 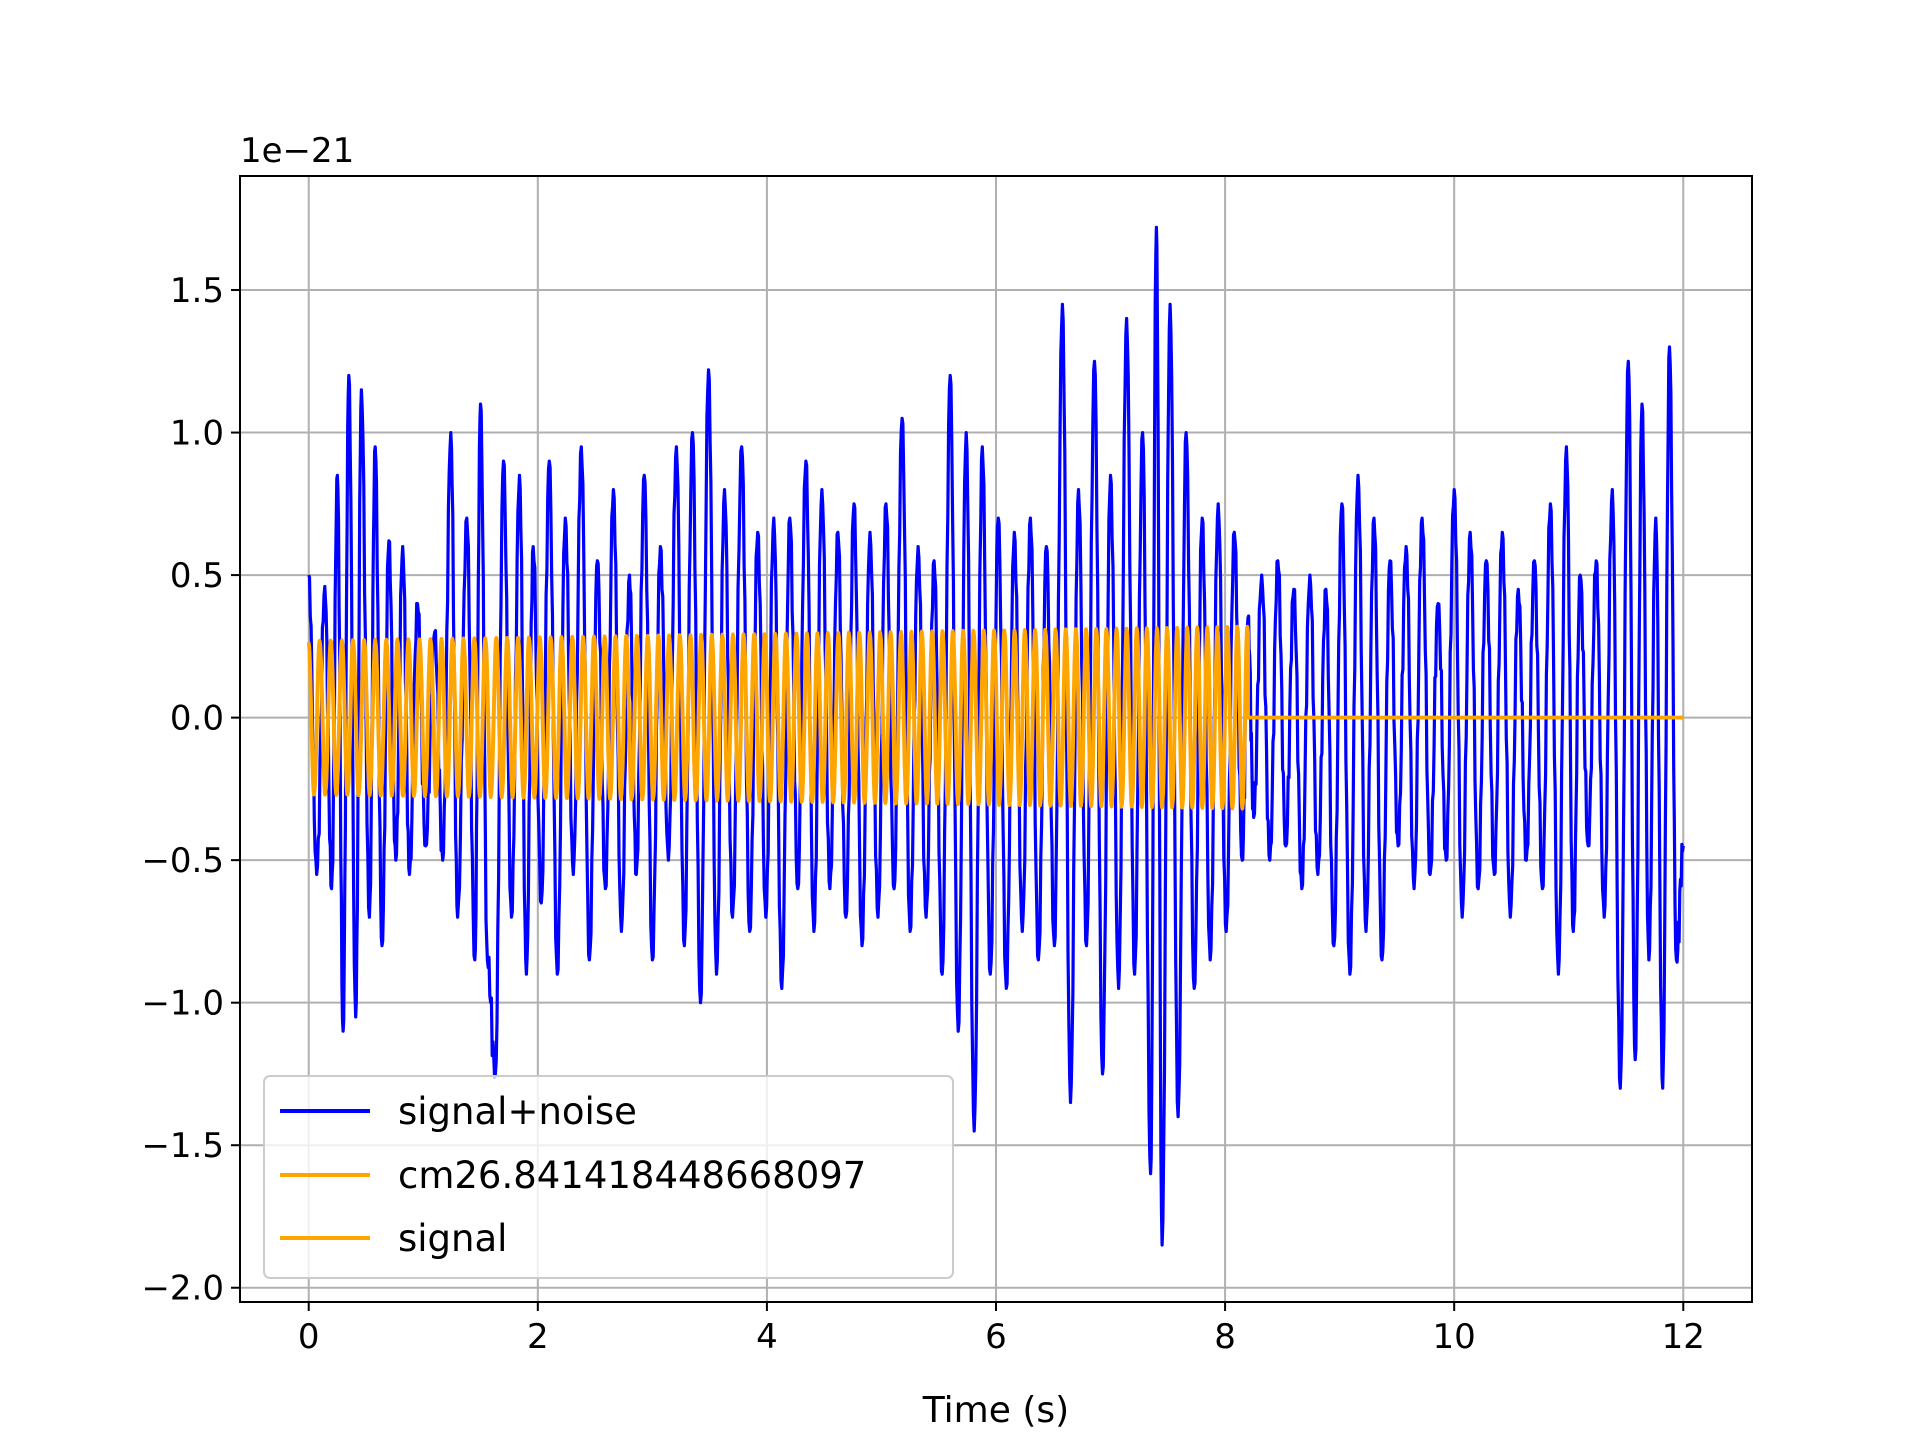 I want to click on y-tick-label: 1.5, so click(x=197, y=291).